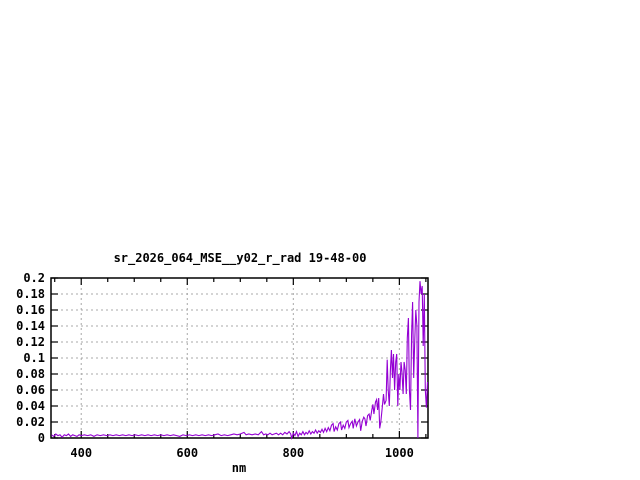 Image resolution: width=640 pixels, height=480 pixels. Describe the element at coordinates (30, 374) in the screenshot. I see `y-tick-label: 0.08` at that location.